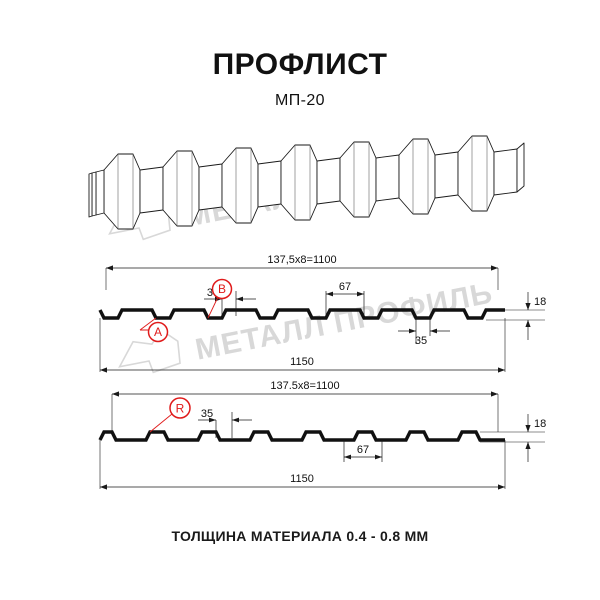 Image resolution: width=600 pixels, height=600 pixels. Describe the element at coordinates (225, 425) in the screenshot. I see `dim-35-bottom` at that location.